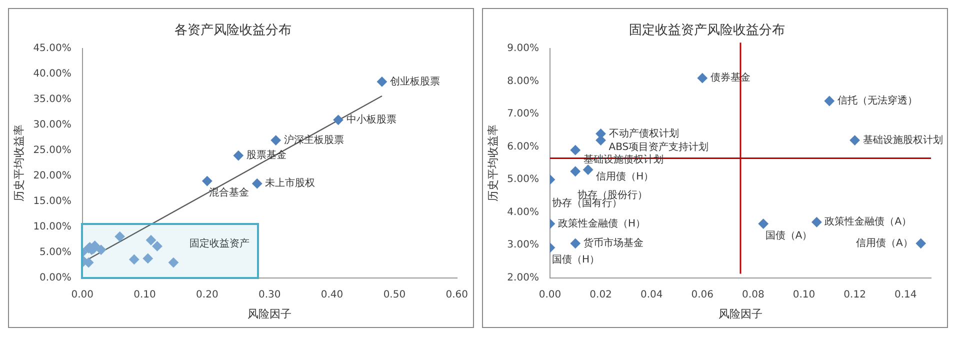  What do you see at coordinates (707, 30) in the screenshot?
I see `chart-title: 固定收益资产风险收益分布` at bounding box center [707, 30].